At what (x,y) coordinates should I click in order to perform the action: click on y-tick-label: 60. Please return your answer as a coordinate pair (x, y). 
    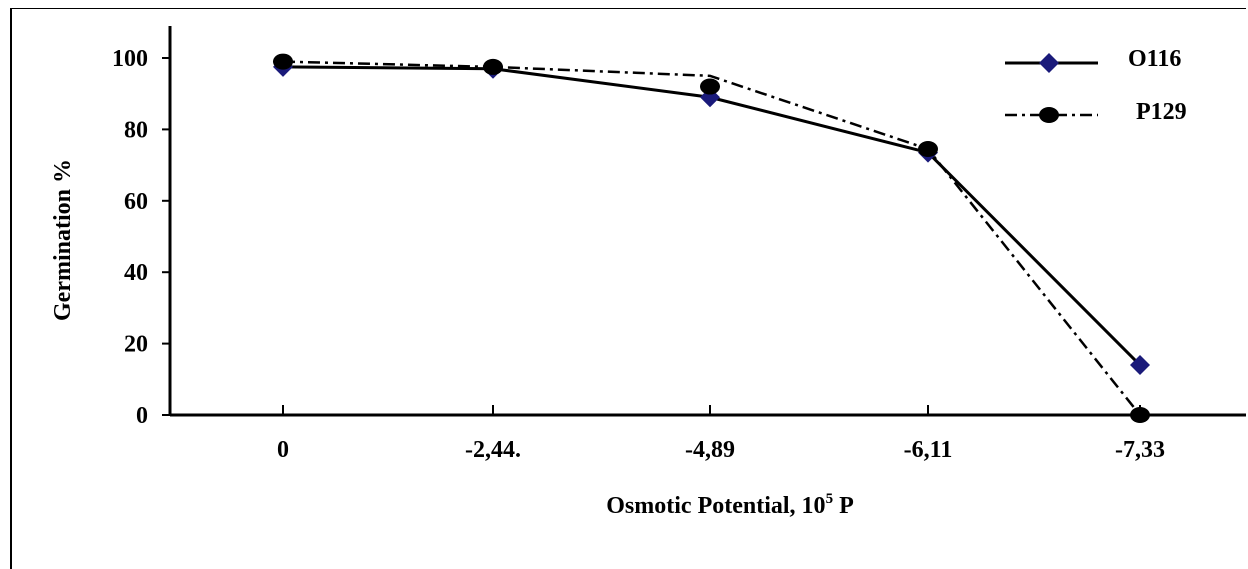
    Looking at the image, I should click on (136, 202).